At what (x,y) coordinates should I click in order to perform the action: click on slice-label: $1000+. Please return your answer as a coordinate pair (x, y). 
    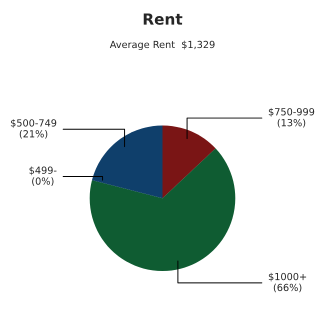
    Looking at the image, I should click on (287, 277).